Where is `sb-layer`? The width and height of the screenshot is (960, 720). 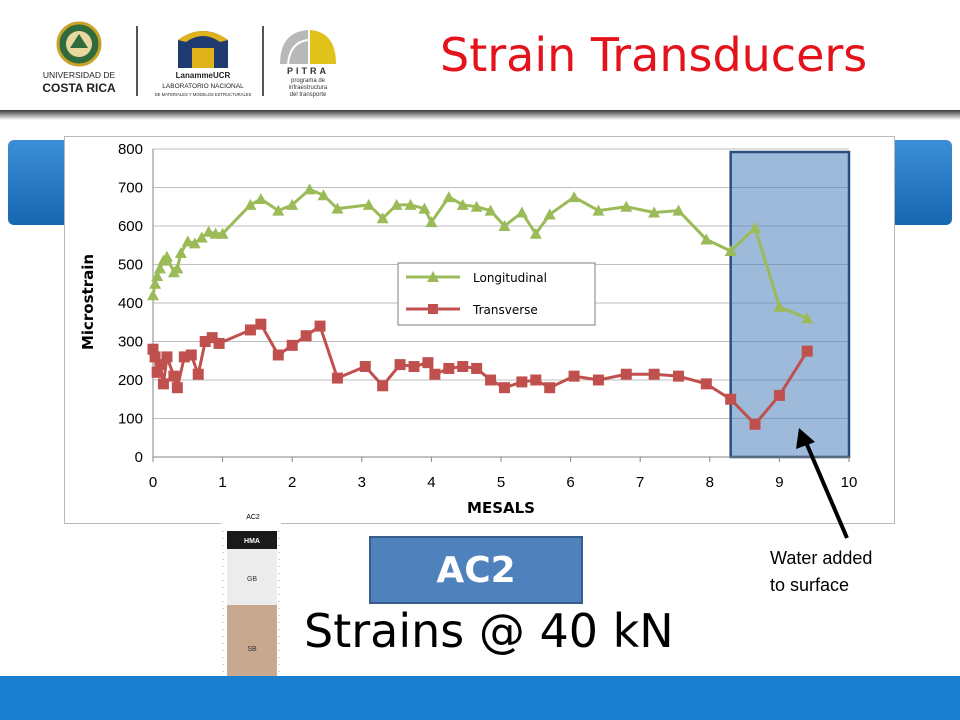 sb-layer is located at coordinates (252, 644).